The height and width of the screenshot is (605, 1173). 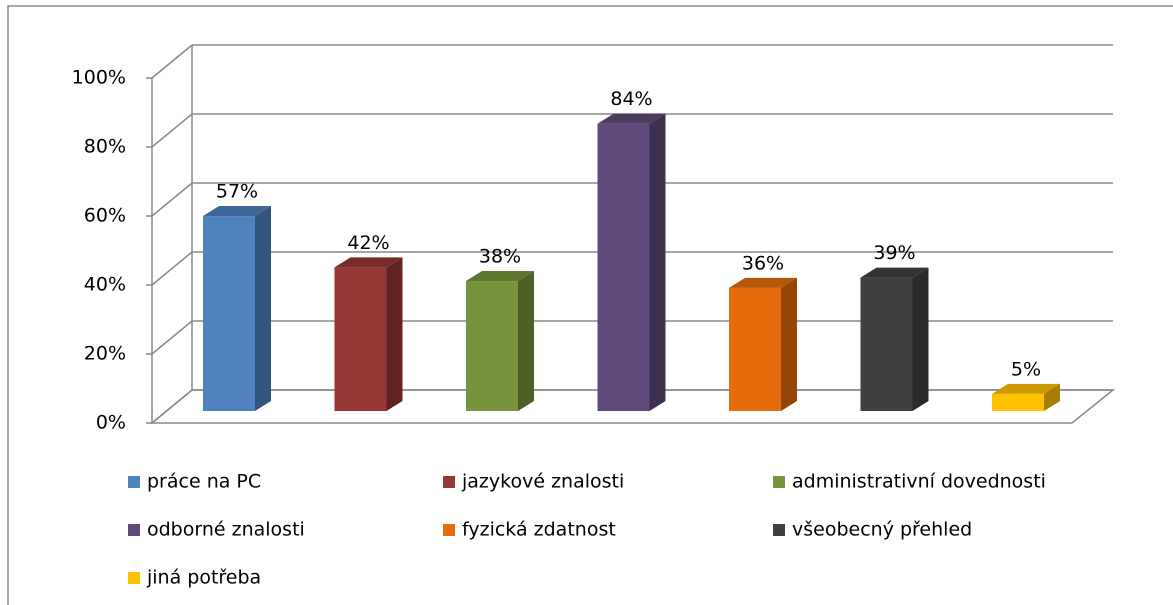 What do you see at coordinates (226, 530) in the screenshot?
I see `legend-label: odborné znalosti` at bounding box center [226, 530].